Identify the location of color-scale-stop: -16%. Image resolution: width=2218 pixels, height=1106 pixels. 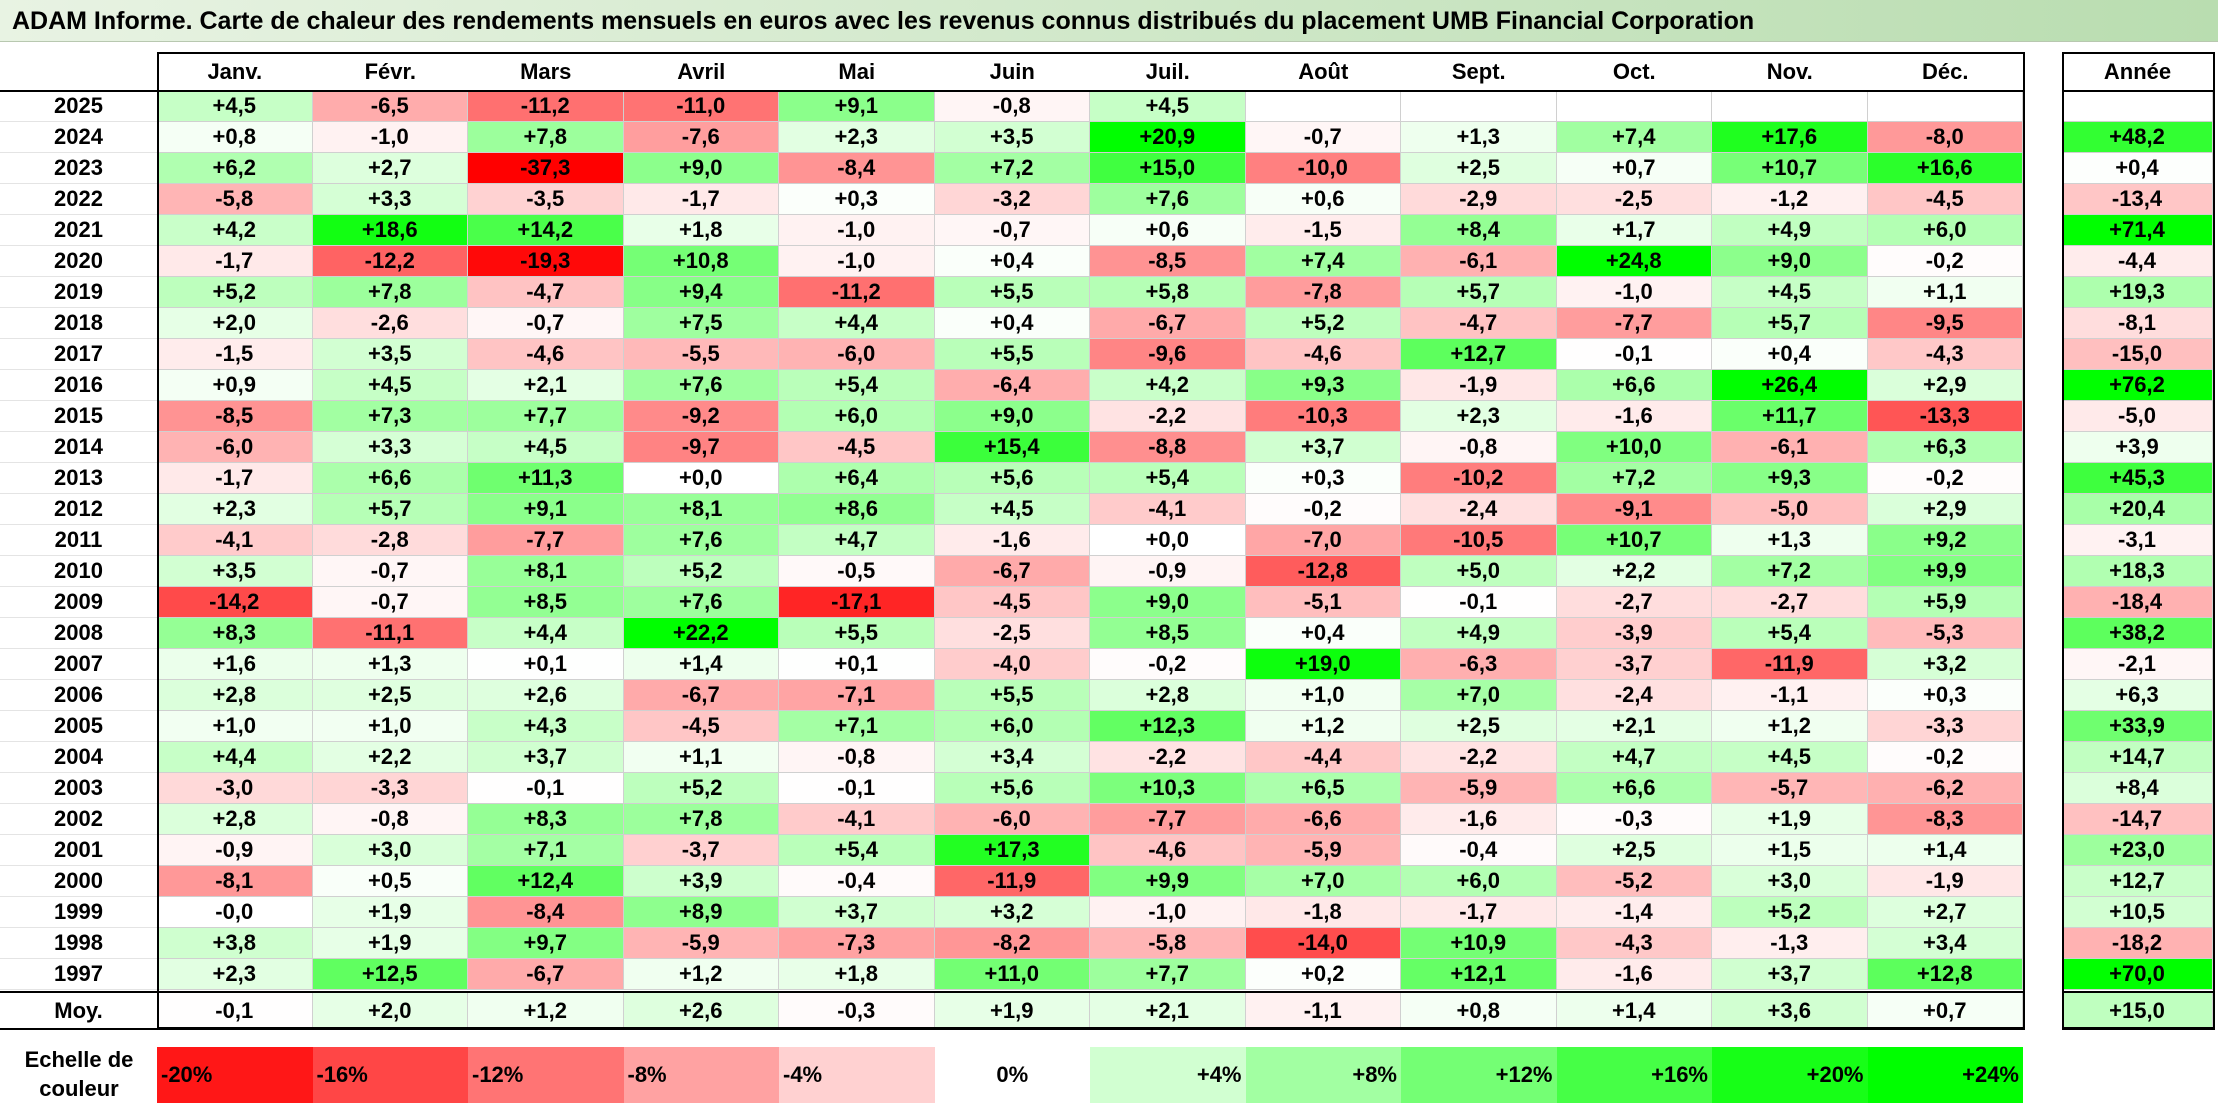
(390, 1075).